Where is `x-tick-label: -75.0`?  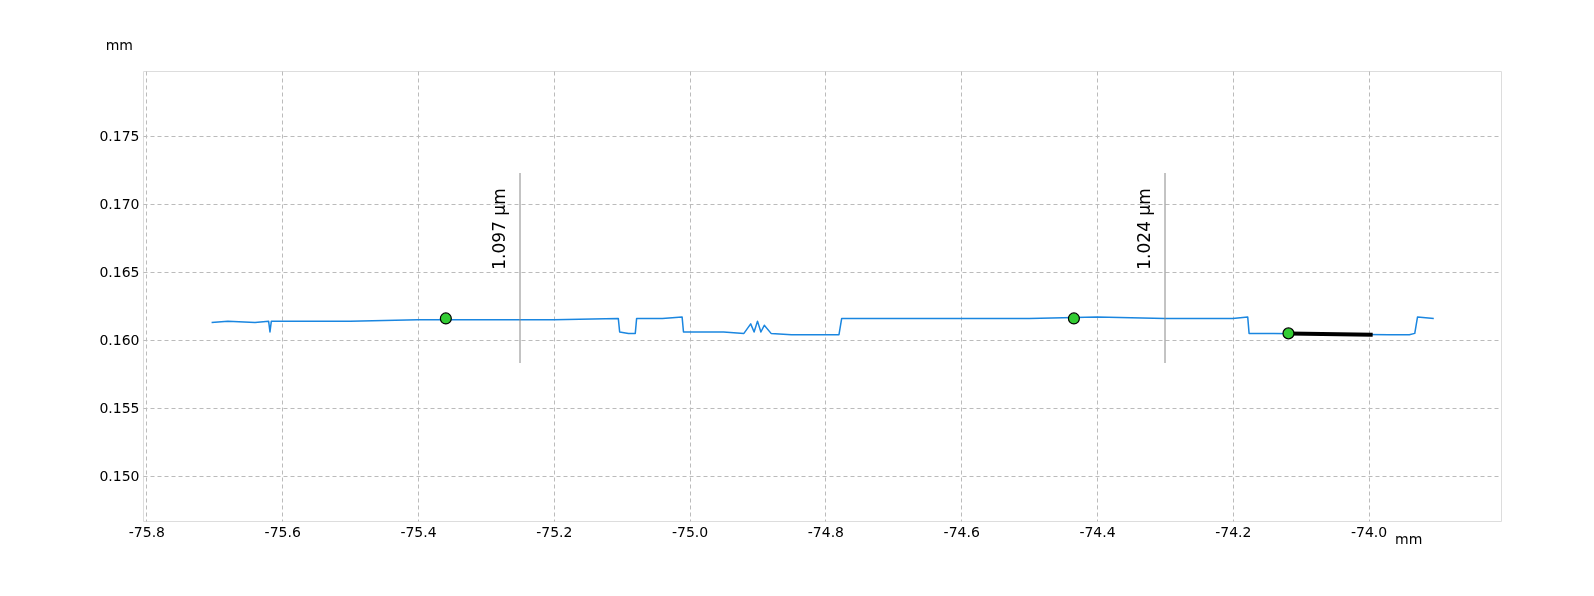 x-tick-label: -75.0 is located at coordinates (690, 531).